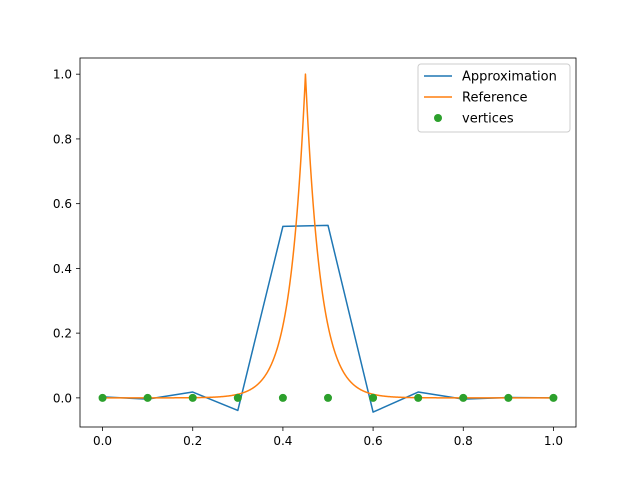 This screenshot has height=480, width=640. Describe the element at coordinates (62, 139) in the screenshot. I see `y-tick-label: 0.8` at that location.